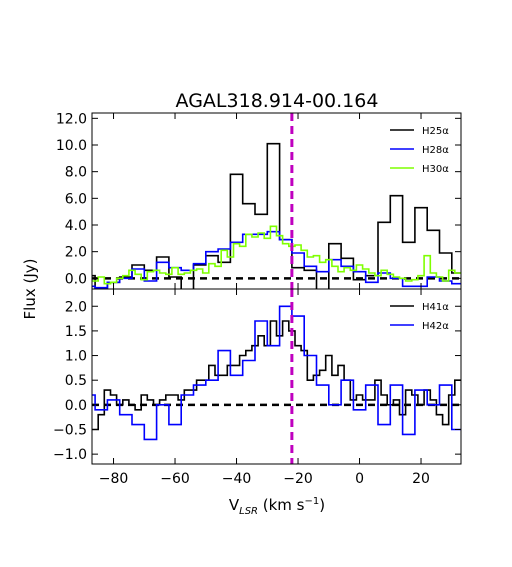 The width and height of the screenshot is (512, 567). What do you see at coordinates (419, 150) in the screenshot?
I see `legend: H25α H28α H30α` at bounding box center [419, 150].